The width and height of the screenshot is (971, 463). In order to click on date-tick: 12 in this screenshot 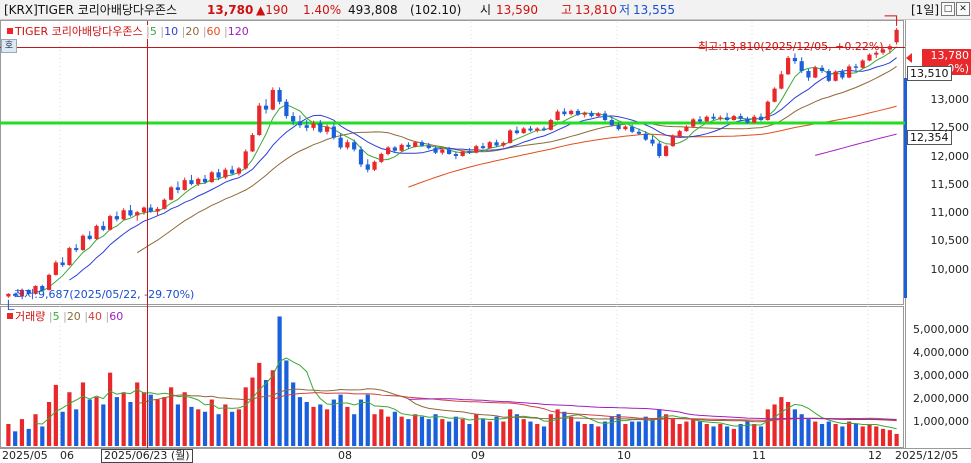, I will do `click(875, 455)`.